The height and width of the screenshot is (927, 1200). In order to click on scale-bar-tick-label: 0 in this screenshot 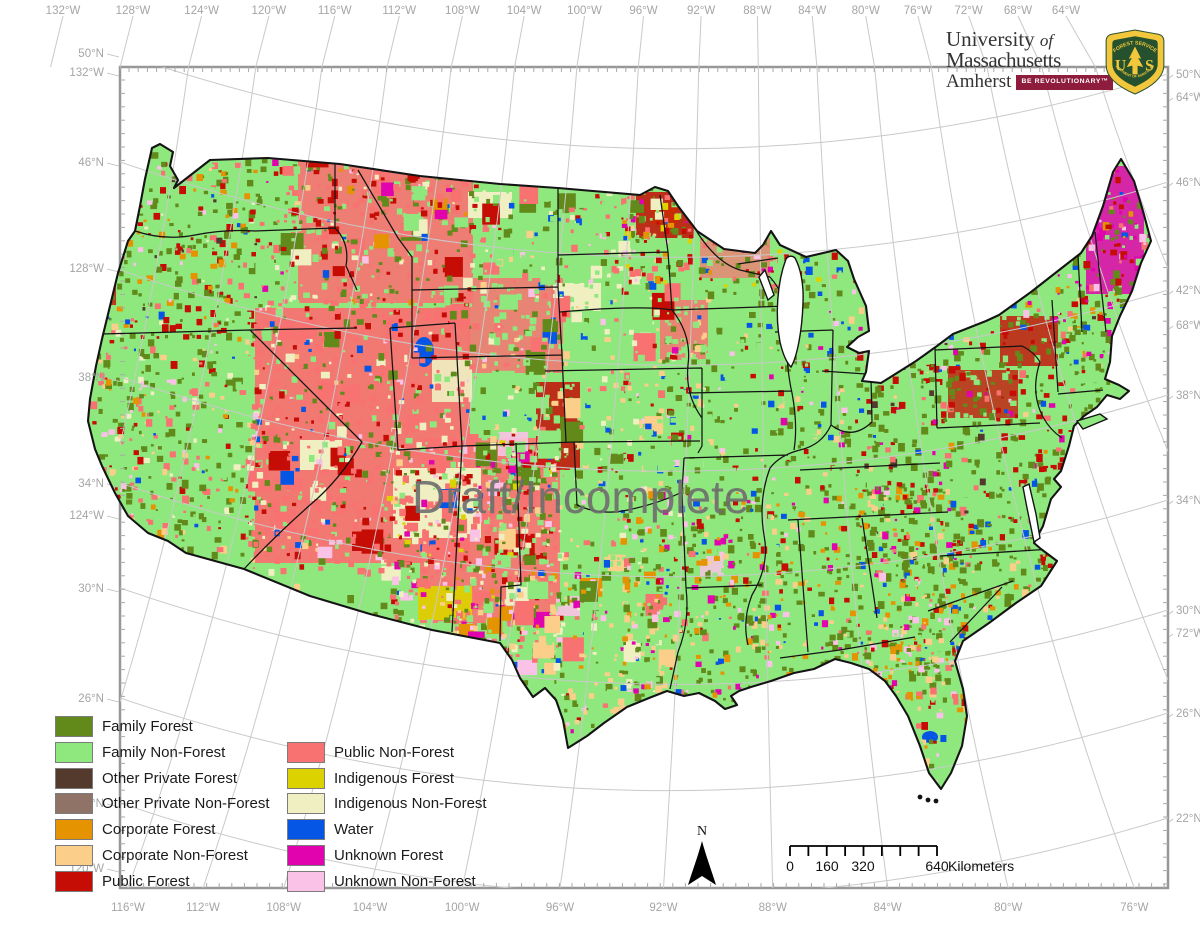, I will do `click(790, 866)`.